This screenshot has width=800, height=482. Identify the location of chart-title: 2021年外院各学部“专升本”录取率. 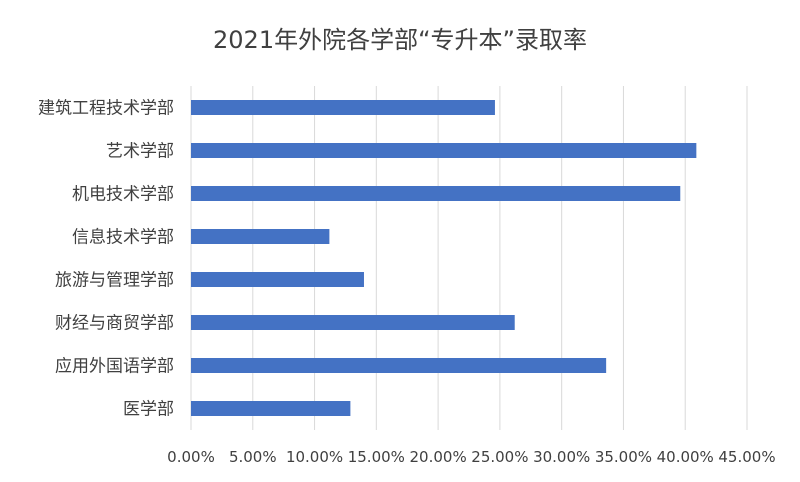
(400, 40).